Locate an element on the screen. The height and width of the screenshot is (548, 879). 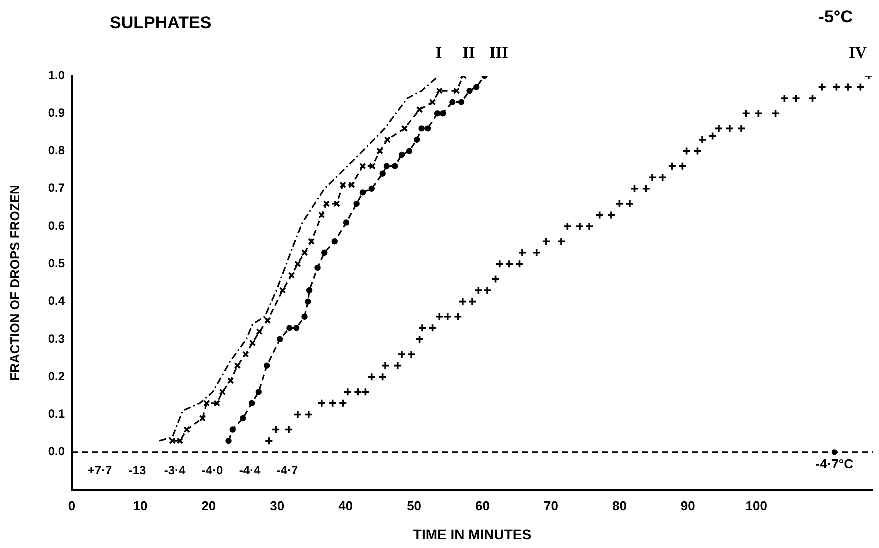
annotation: +7·7 is located at coordinates (100, 470).